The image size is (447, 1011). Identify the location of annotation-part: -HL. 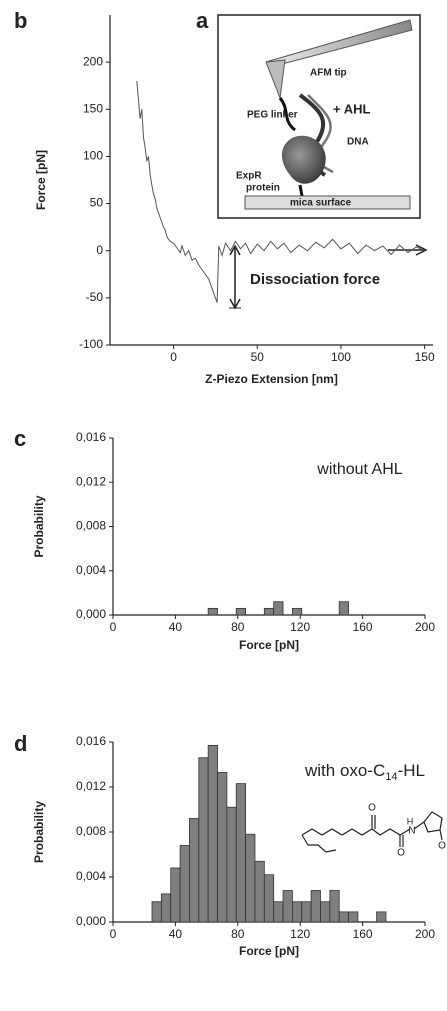
(411, 770).